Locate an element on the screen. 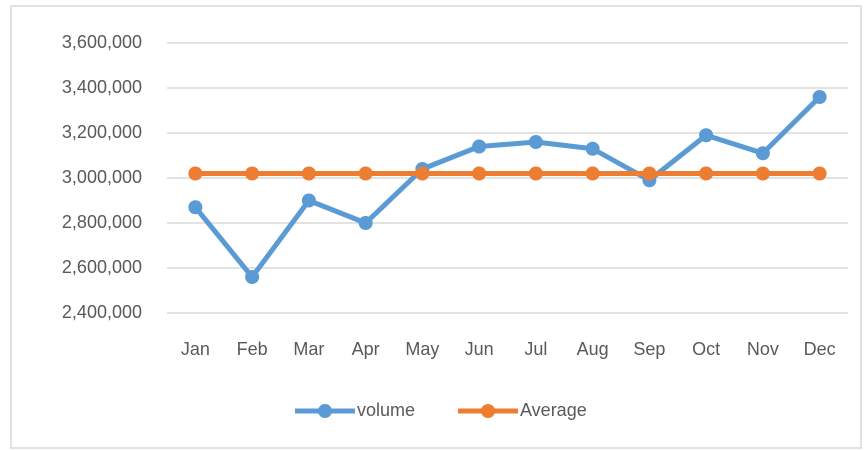 This screenshot has width=867, height=451. x-tick-label: Apr is located at coordinates (366, 349).